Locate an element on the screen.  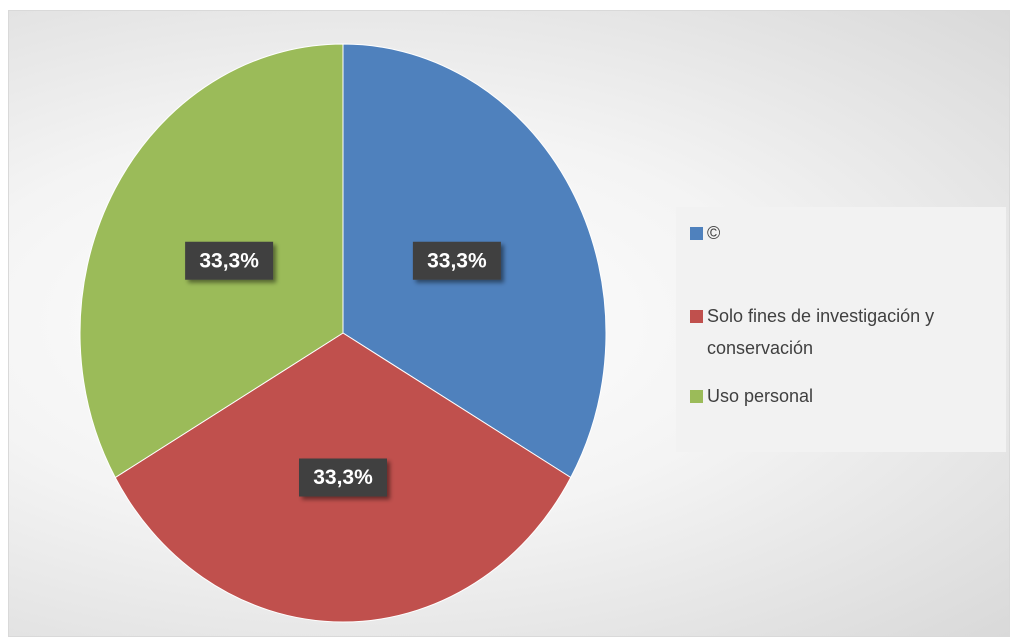
legend-item: © is located at coordinates (843, 233).